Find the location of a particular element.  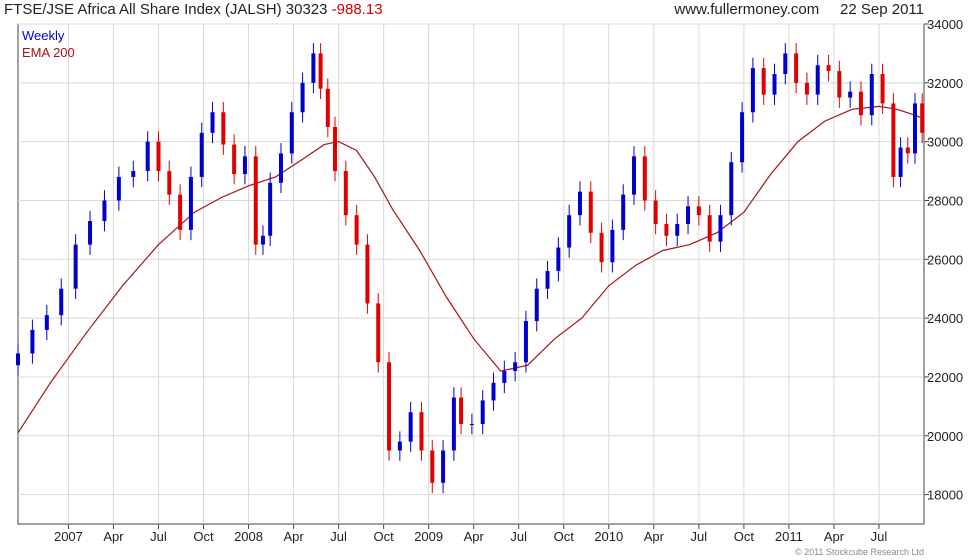

x-tick-label: 2011 is located at coordinates (789, 536).